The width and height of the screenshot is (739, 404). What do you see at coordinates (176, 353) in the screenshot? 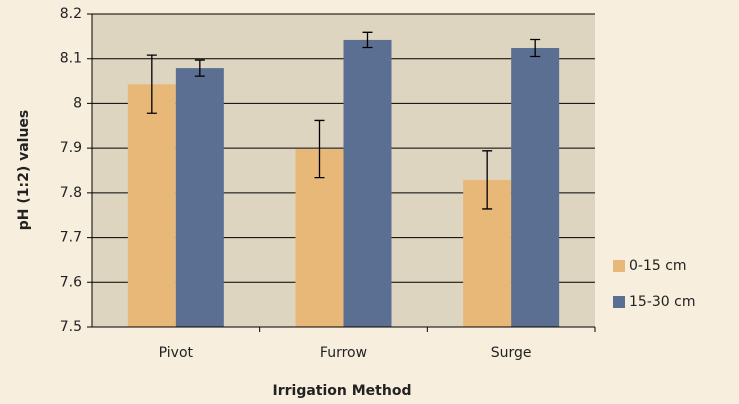
I see `x-tick-label: Pivot` at bounding box center [176, 353].